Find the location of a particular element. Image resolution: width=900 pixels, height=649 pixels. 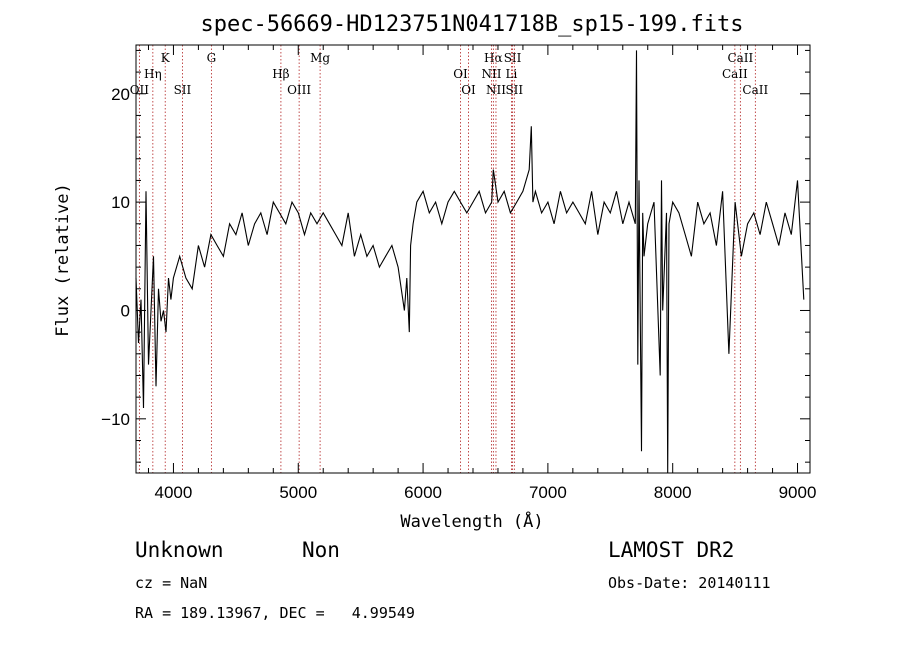

y-axis-label: Flux (relative) is located at coordinates (63, 260).